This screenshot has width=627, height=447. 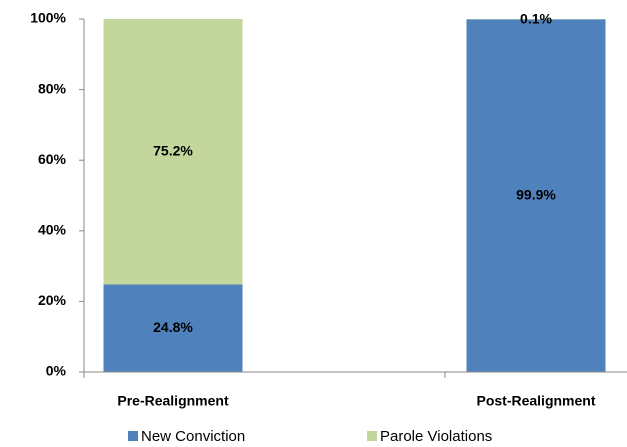 I want to click on value-label: 0.1%, so click(x=536, y=19).